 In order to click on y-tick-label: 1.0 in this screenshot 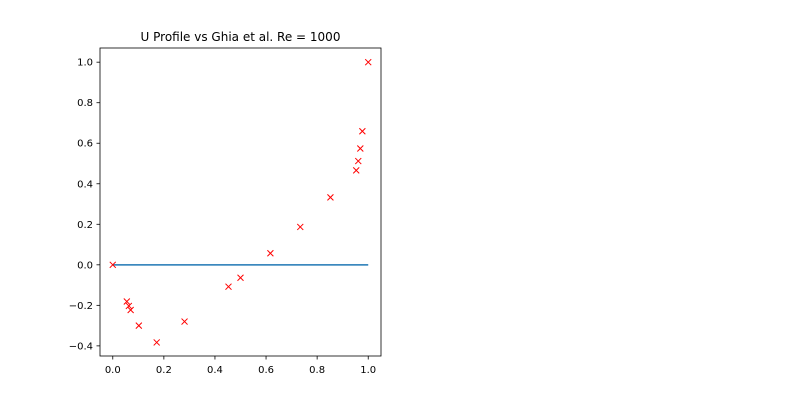, I will do `click(85, 63)`.